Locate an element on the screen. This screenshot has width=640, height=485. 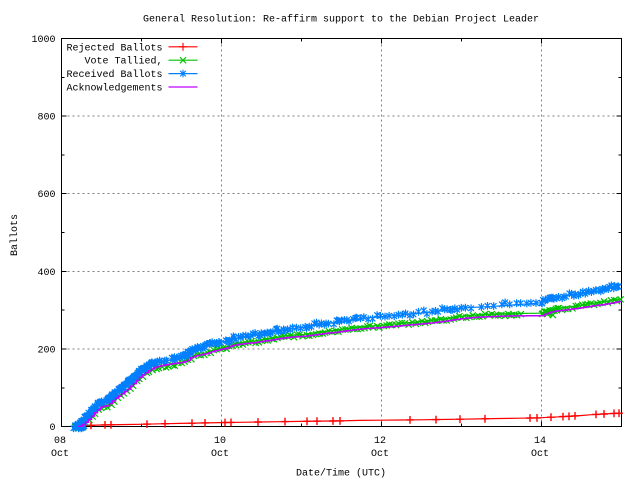
svg-text: 800 is located at coordinates (46, 118).